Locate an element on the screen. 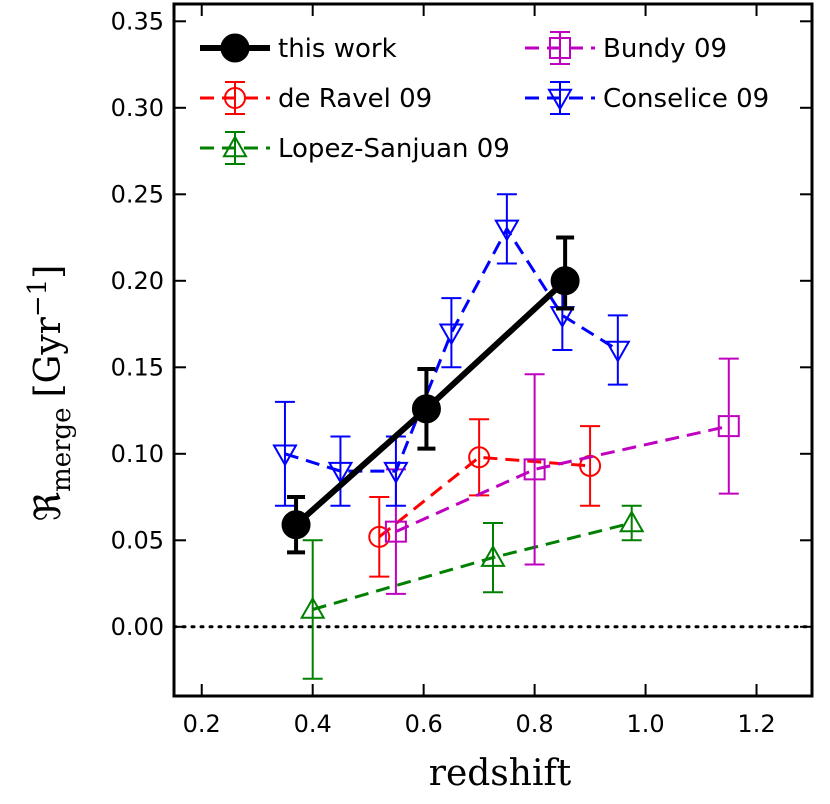 The image size is (830, 804). x-tick-label: 0.8 is located at coordinates (535, 724).